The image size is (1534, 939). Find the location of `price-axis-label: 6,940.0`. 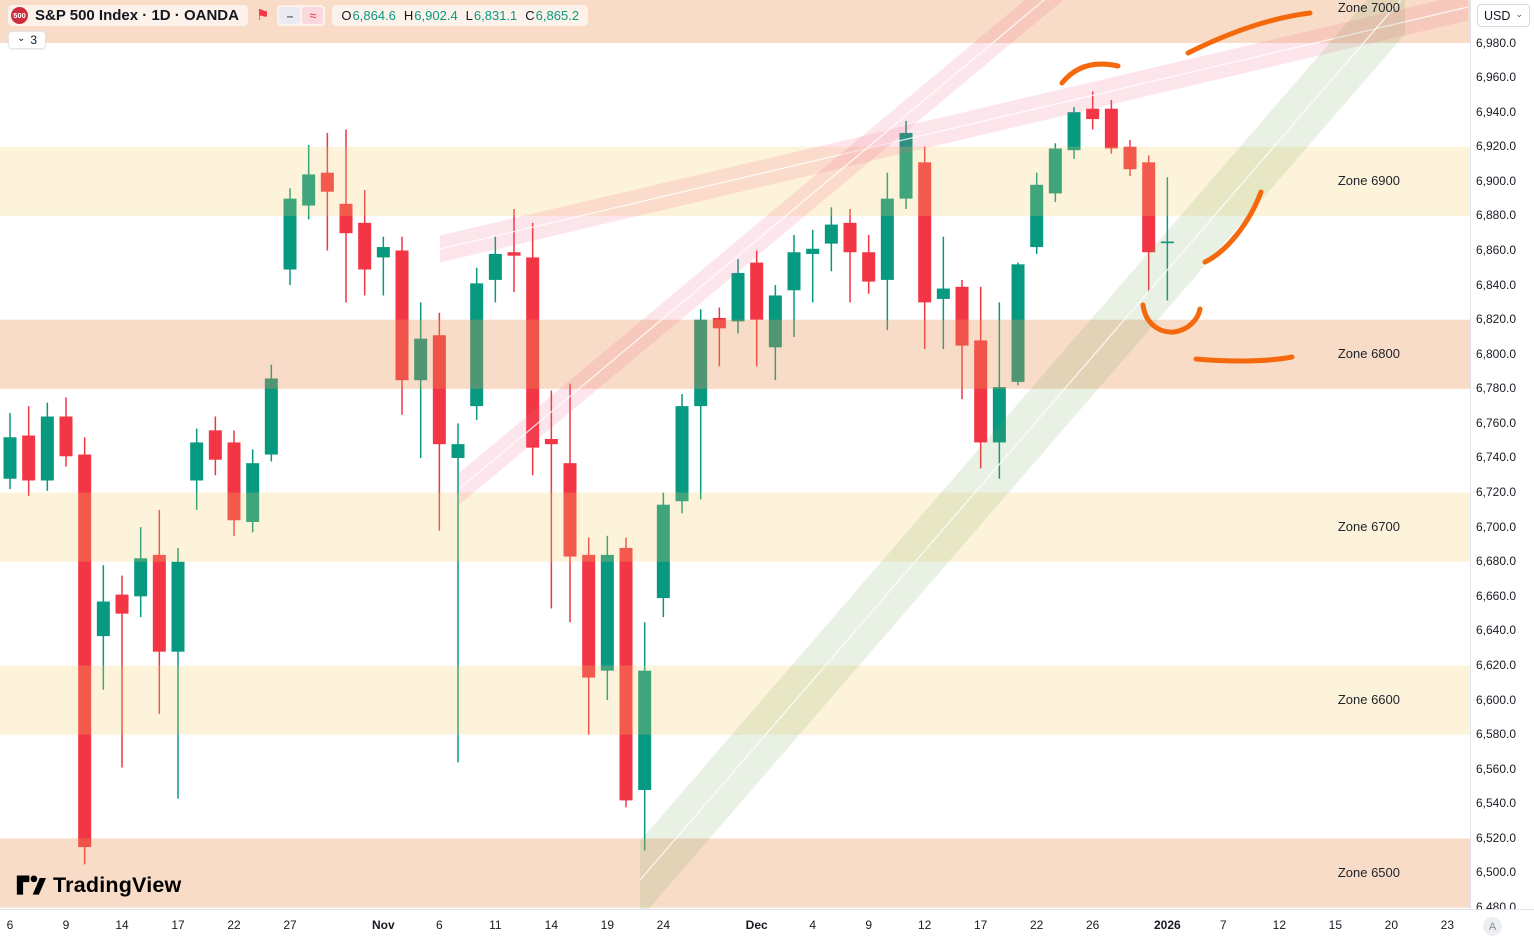

price-axis-label: 6,940.0 is located at coordinates (1496, 111).